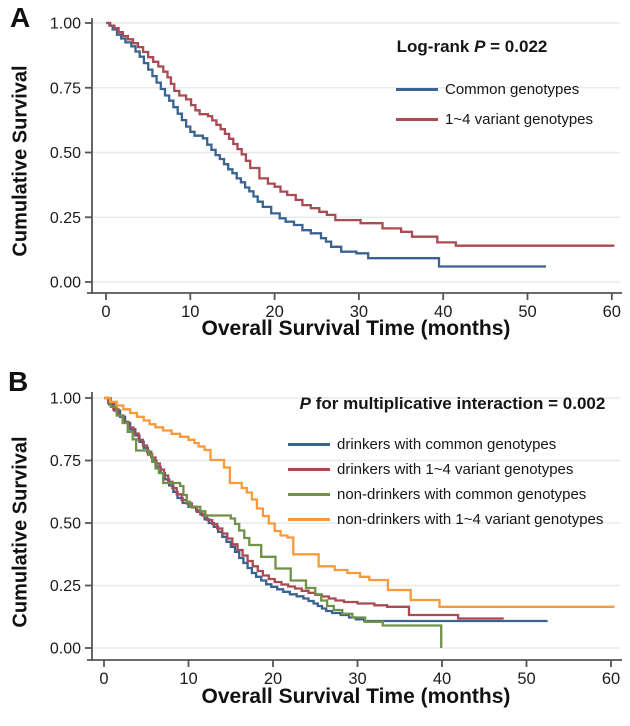 The height and width of the screenshot is (726, 630). I want to click on panel-a-y-axis-title: Cumulative Survival, so click(20, 161).